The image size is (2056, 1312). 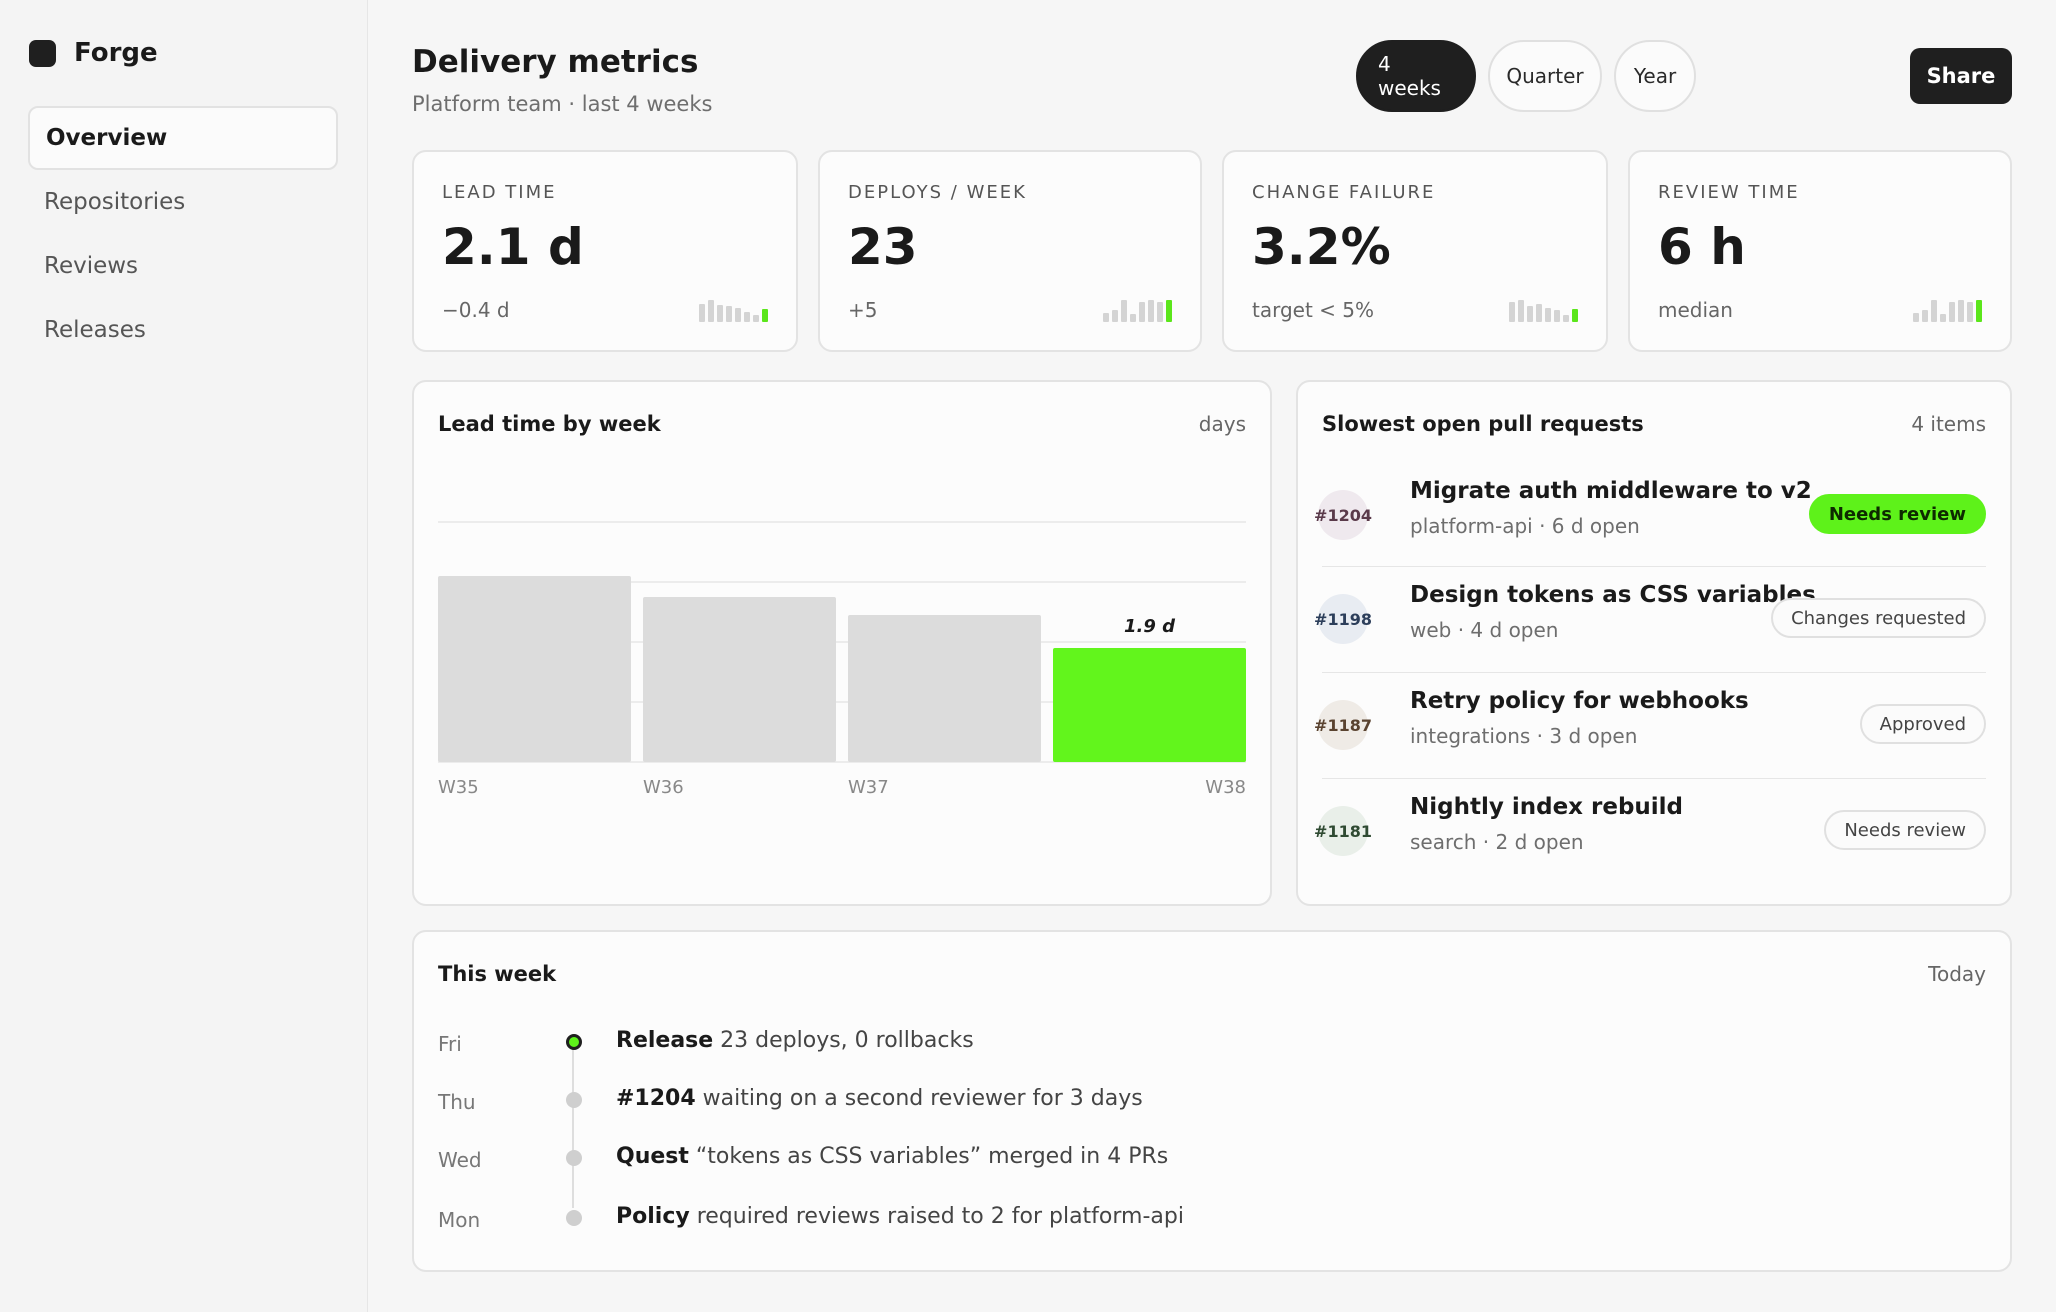 What do you see at coordinates (1010, 251) in the screenshot?
I see `stat-card-deploys: DEPLOYS / WEEK 23 +5` at bounding box center [1010, 251].